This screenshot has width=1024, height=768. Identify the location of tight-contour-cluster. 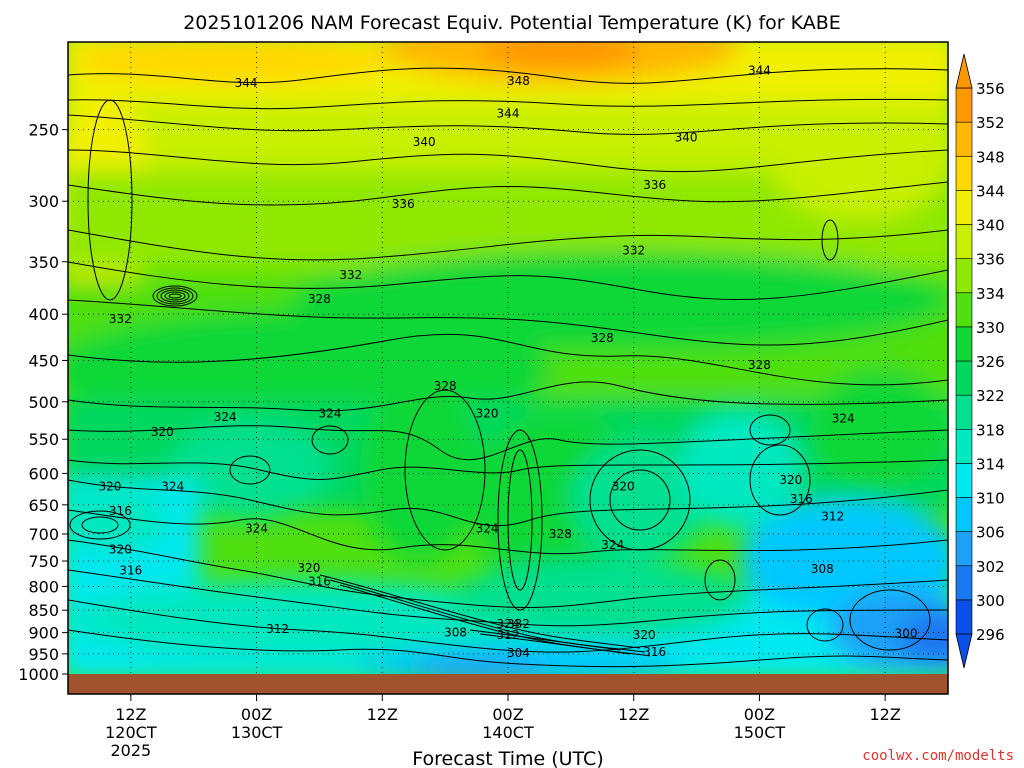
(175, 296).